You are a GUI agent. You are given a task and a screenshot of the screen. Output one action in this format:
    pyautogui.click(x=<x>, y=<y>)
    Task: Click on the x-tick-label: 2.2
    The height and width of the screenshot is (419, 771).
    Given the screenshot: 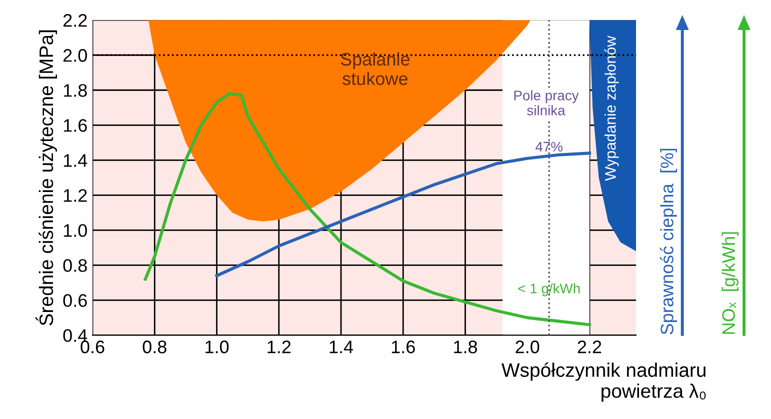 What is the action you would take?
    pyautogui.click(x=590, y=347)
    